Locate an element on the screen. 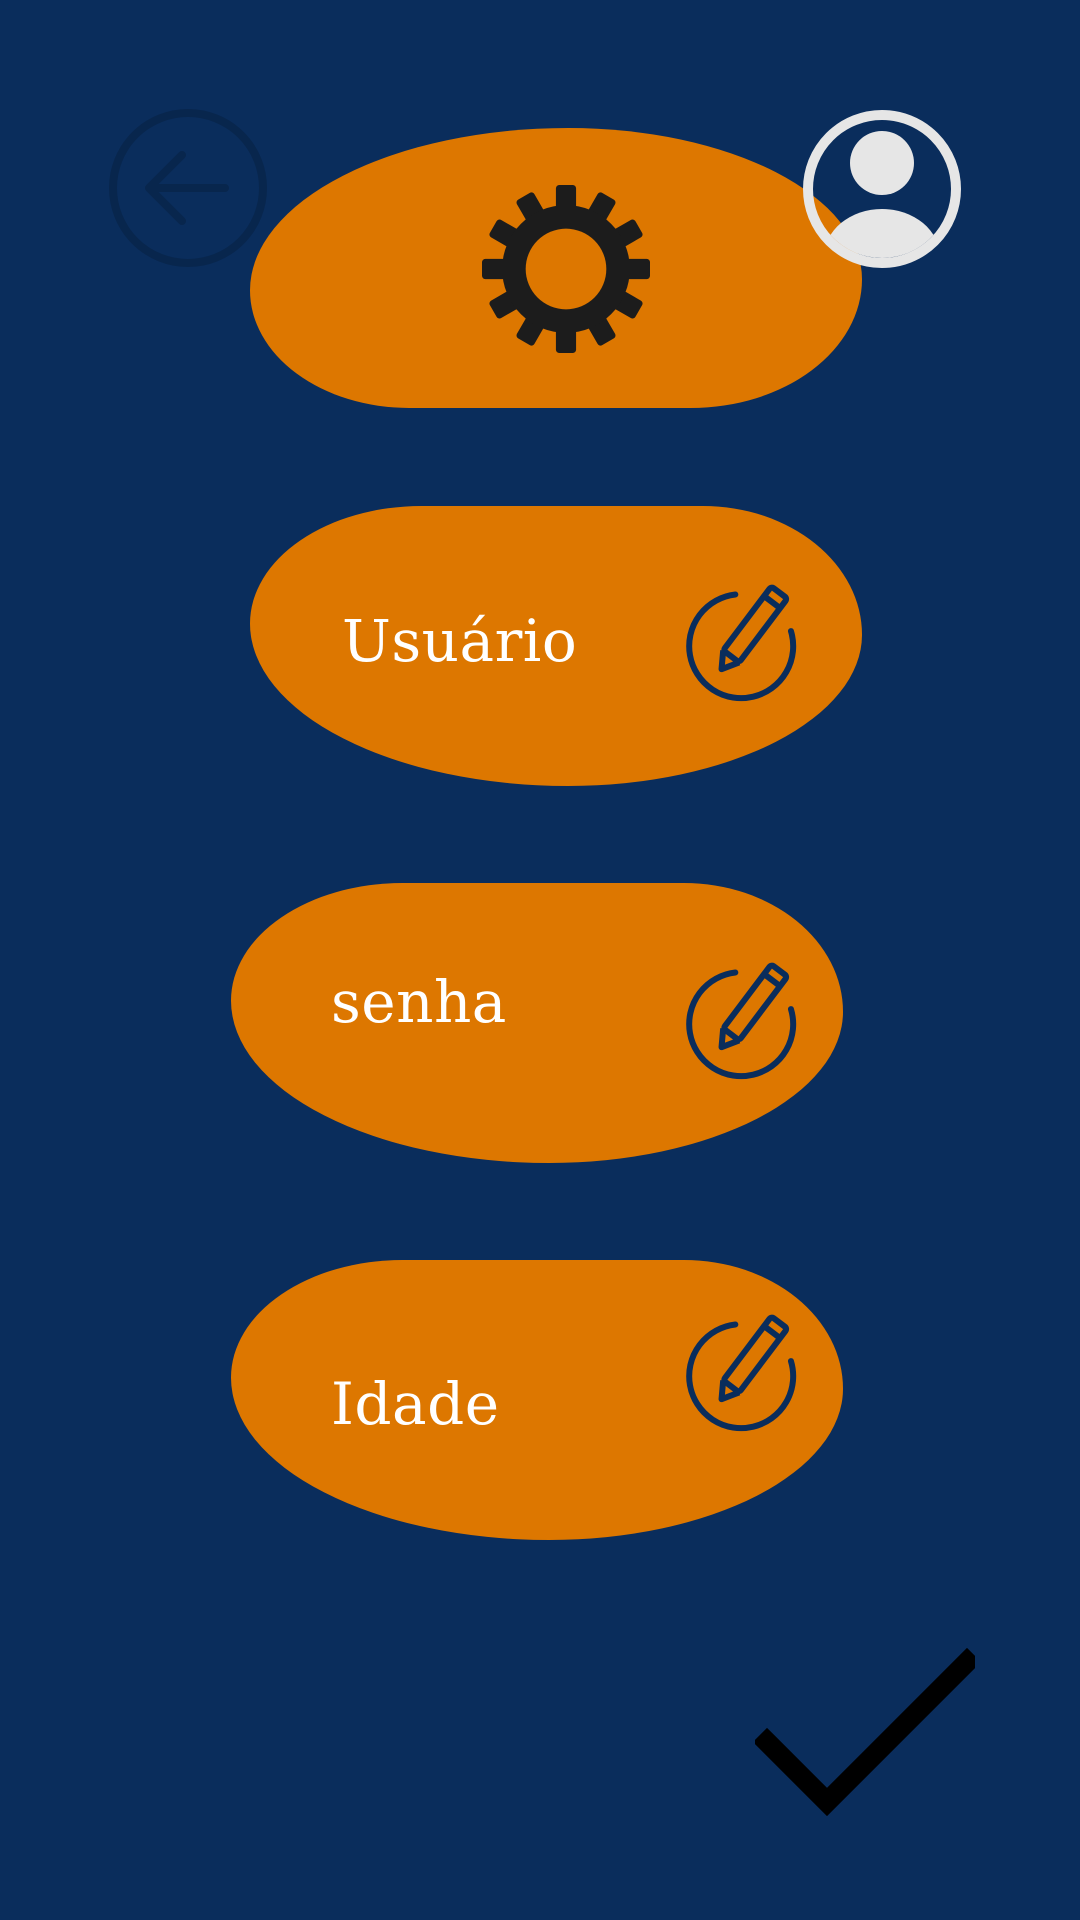  field-card-user is located at coordinates (556, 646).